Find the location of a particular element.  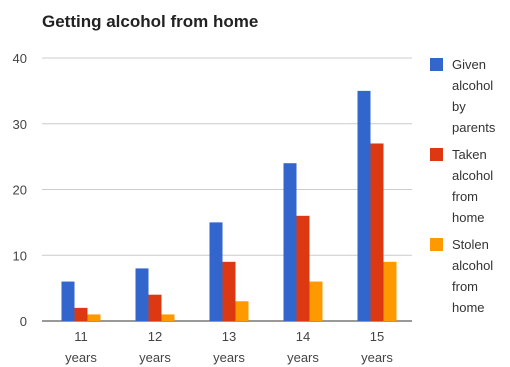

x-tick-label: 13 years is located at coordinates (229, 347).